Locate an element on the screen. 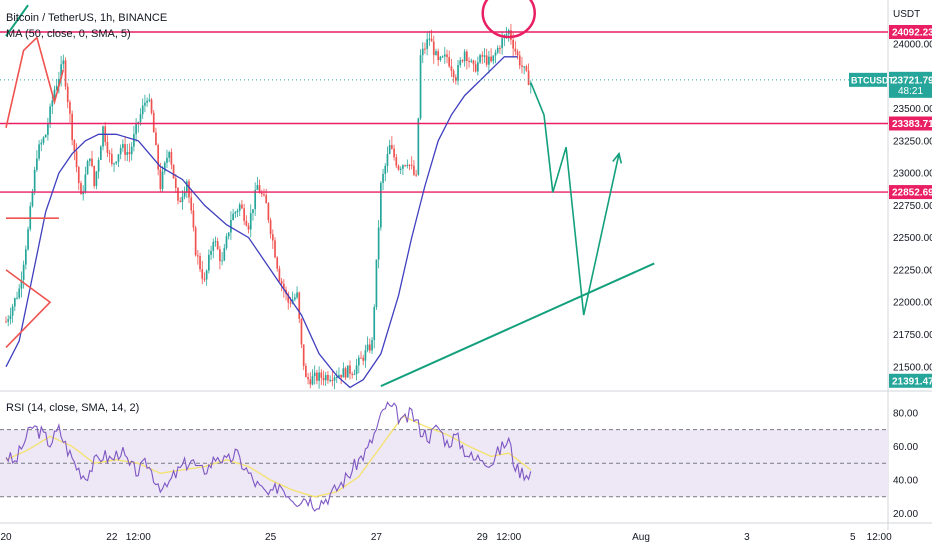 This screenshot has height=550, width=932. symbol-title: Bitcoin / TetherUS, 1h, BINANCE is located at coordinates (87, 18).